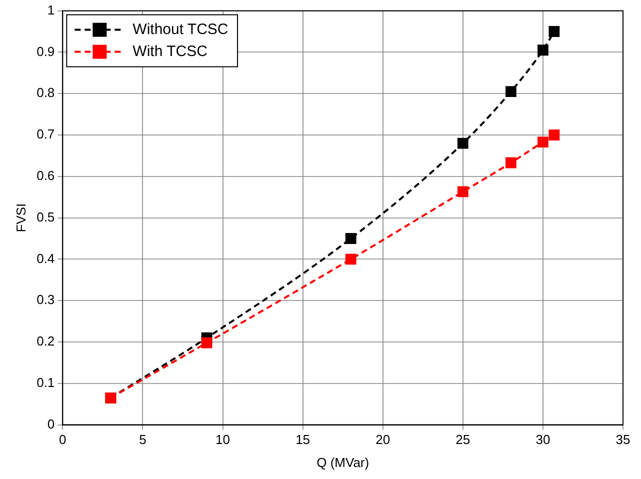 This screenshot has width=641, height=479. What do you see at coordinates (45, 300) in the screenshot?
I see `y-tick-label: 0.3` at bounding box center [45, 300].